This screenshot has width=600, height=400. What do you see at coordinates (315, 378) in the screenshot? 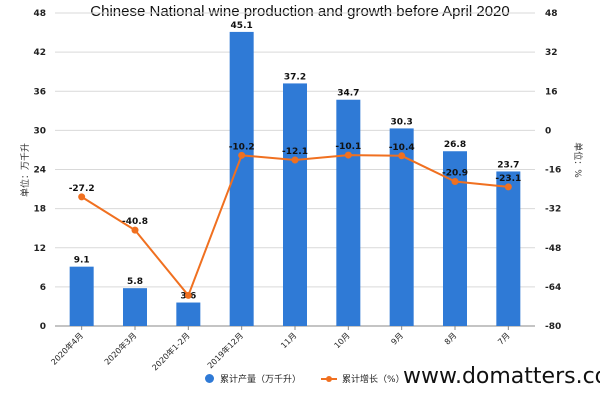
I see `legend: 累计产量（万千升） 累计增长（%）` at bounding box center [315, 378].